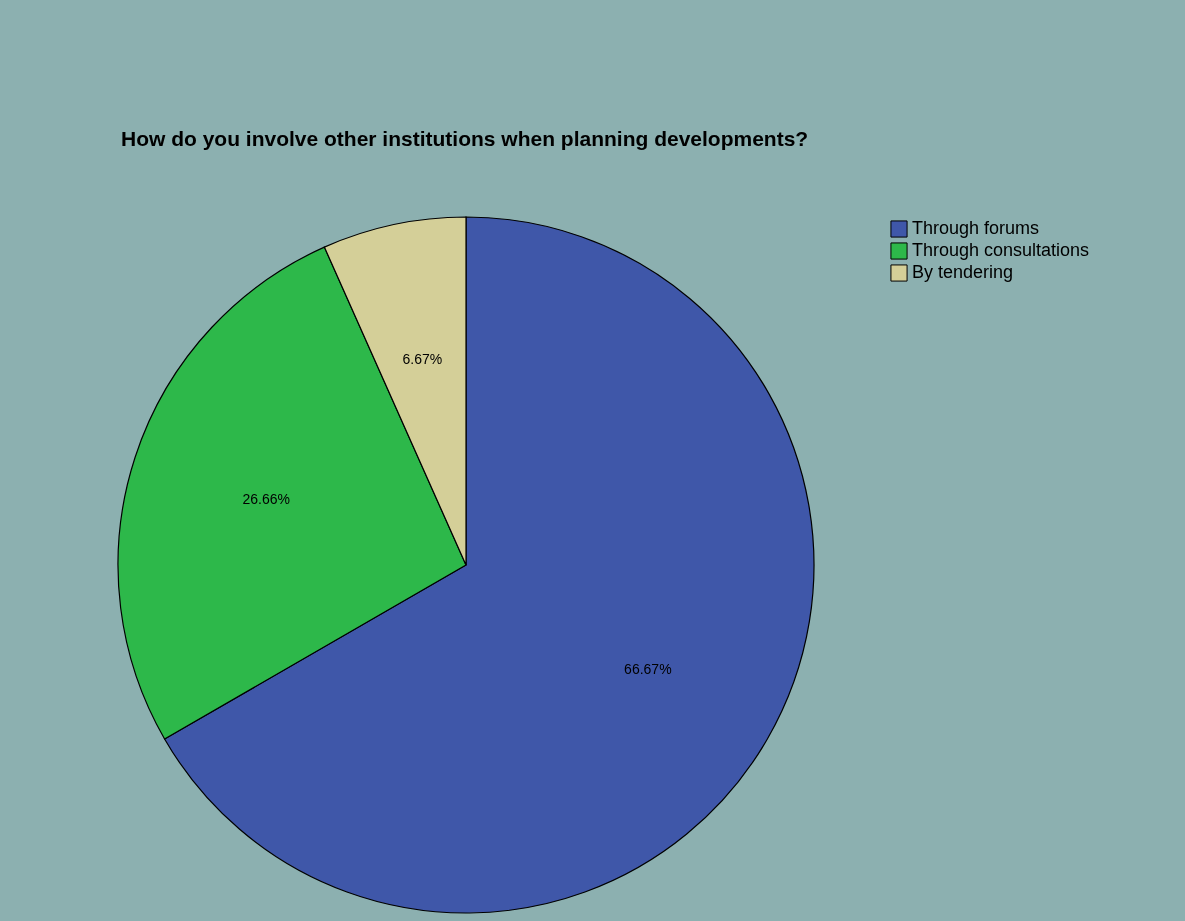 This screenshot has width=1185, height=921. I want to click on chart-title: How do you involve other institutions when planning developments?, so click(465, 138).